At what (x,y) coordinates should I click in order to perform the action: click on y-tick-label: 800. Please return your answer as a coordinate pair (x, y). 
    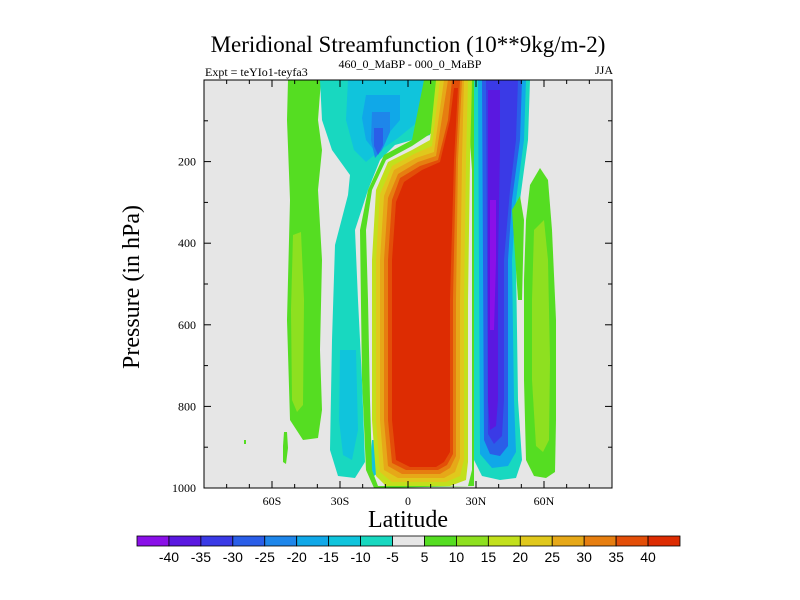
    Looking at the image, I should click on (187, 406).